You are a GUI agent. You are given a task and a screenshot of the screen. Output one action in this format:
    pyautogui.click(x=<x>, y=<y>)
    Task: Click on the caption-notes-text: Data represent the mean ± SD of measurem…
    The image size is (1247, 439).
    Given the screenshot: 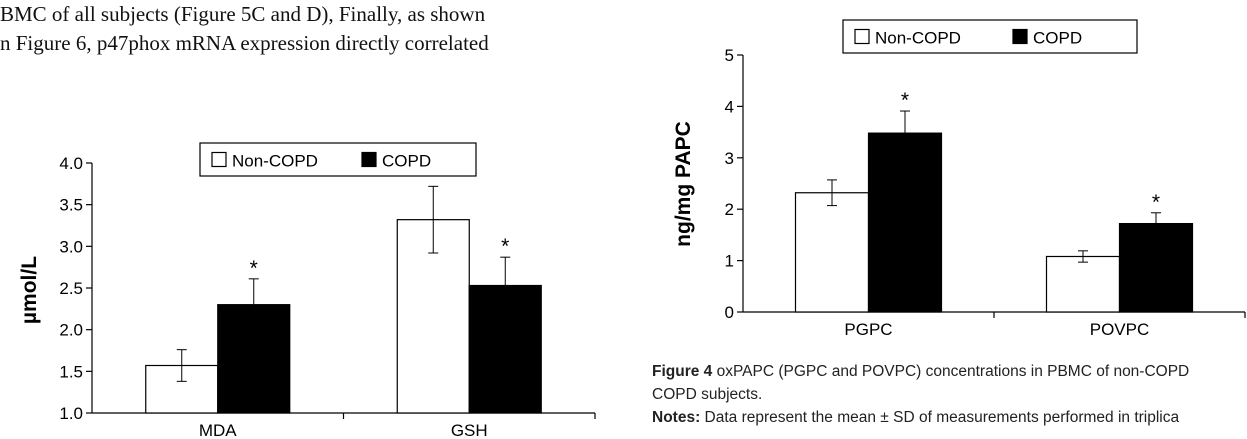 What is the action you would take?
    pyautogui.click(x=940, y=417)
    